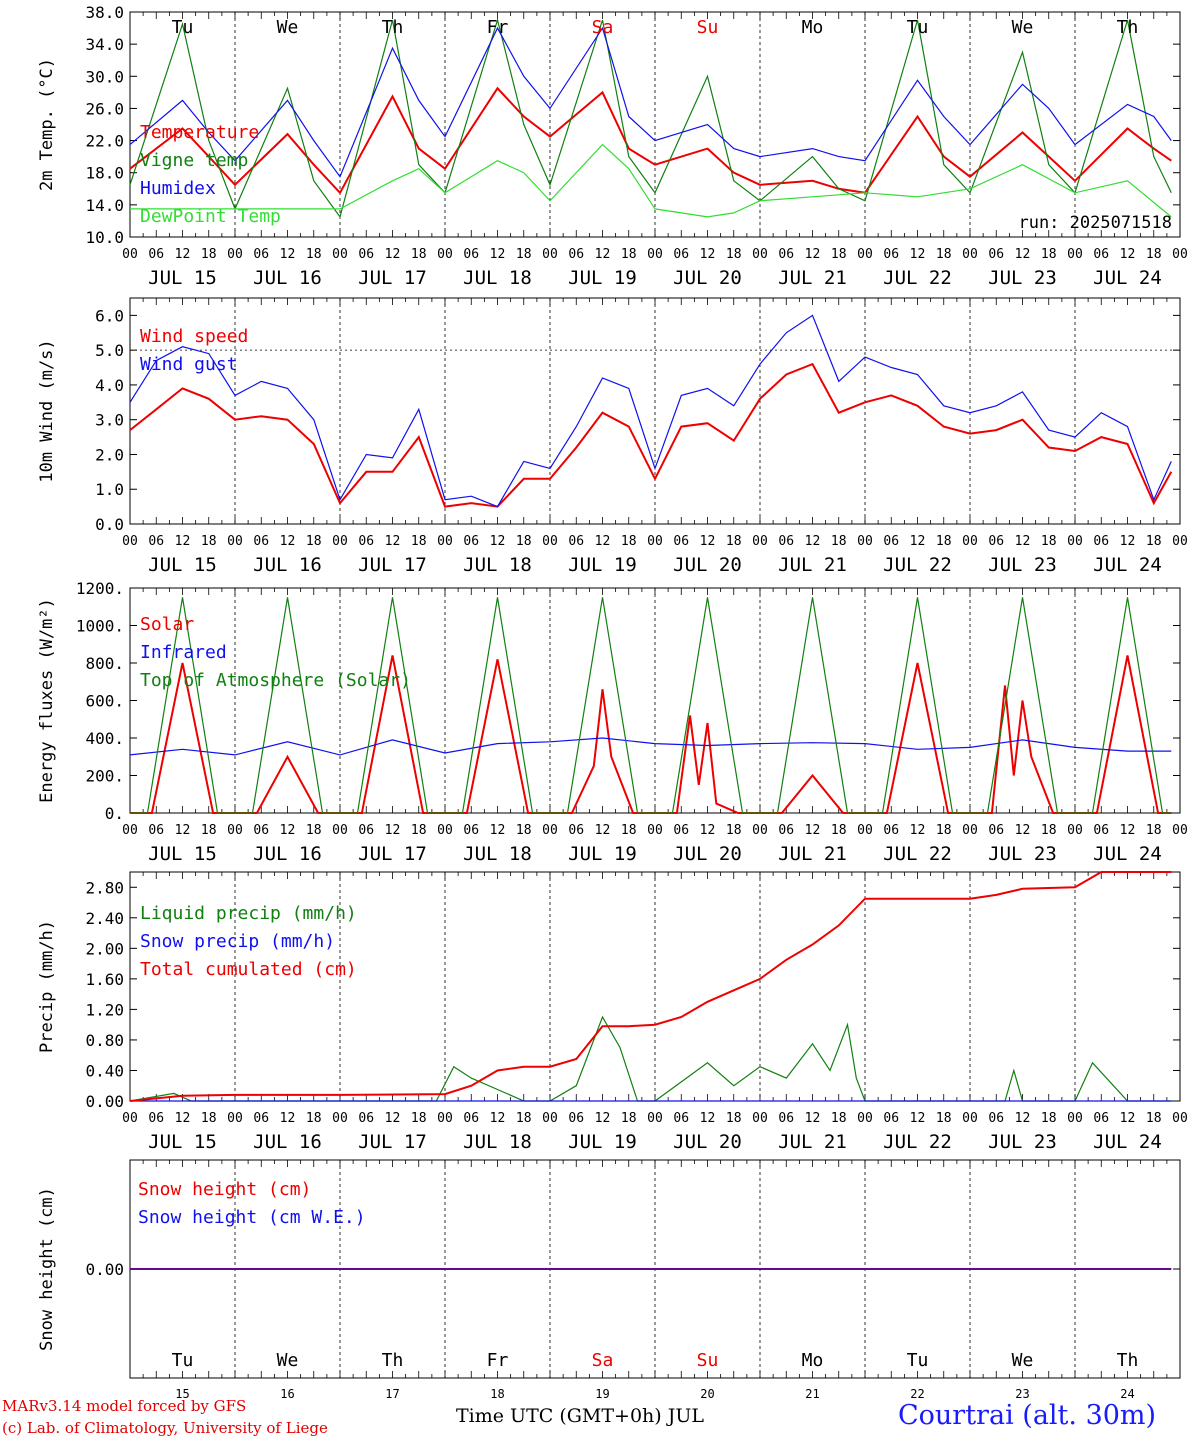 The width and height of the screenshot is (1194, 1440). I want to click on date-label: JUL 23, so click(1022, 565).